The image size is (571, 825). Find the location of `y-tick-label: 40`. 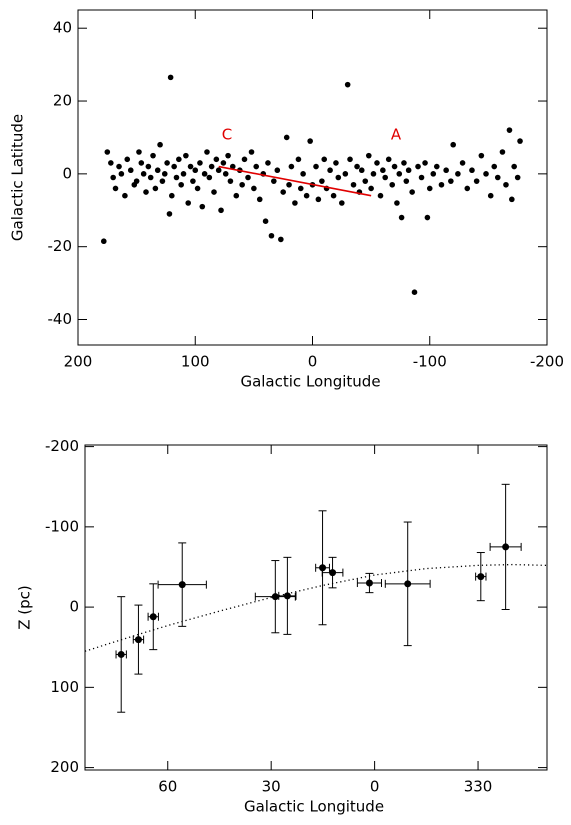

y-tick-label: 40 is located at coordinates (62, 28).